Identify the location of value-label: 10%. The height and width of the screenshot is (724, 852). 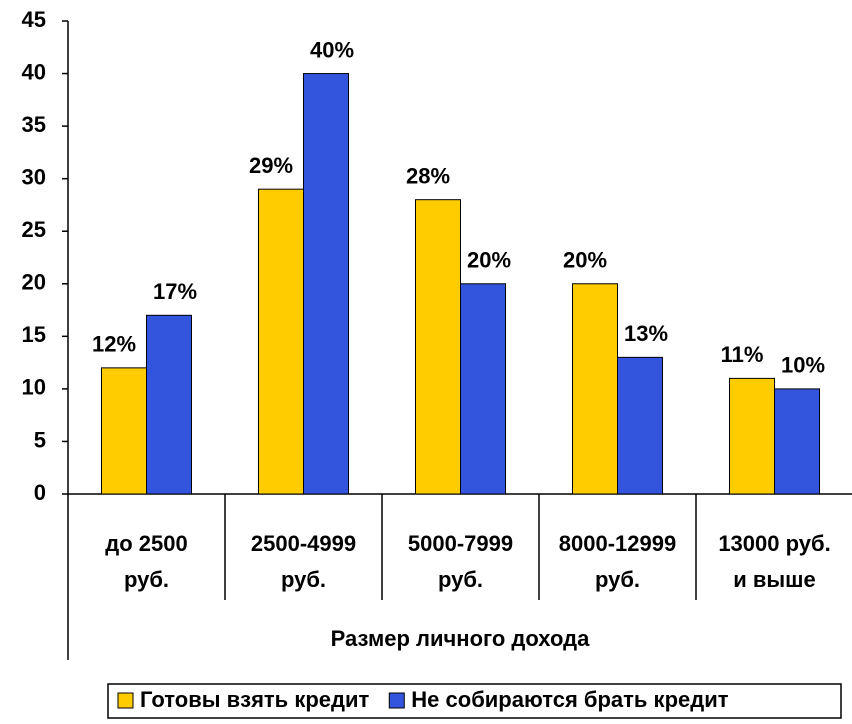
(803, 365).